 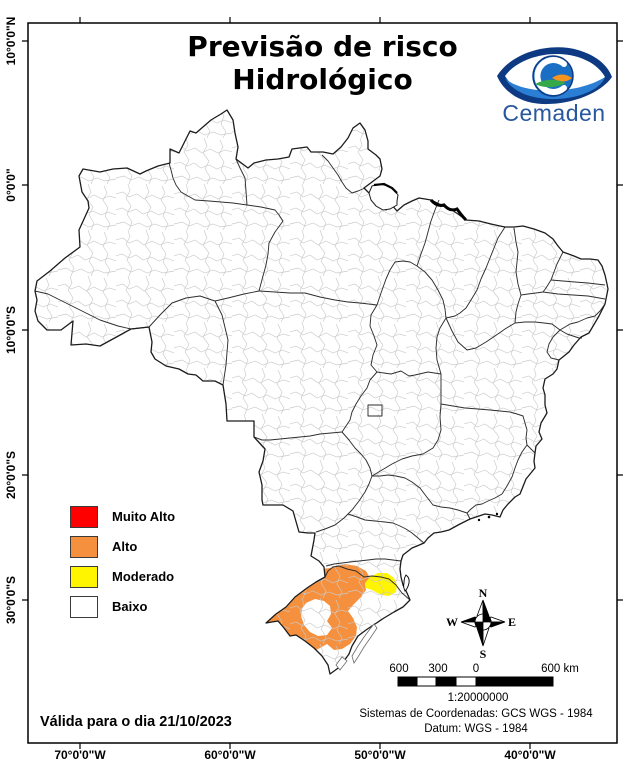 I want to click on legend-item-alto: Alto, so click(x=103, y=546).